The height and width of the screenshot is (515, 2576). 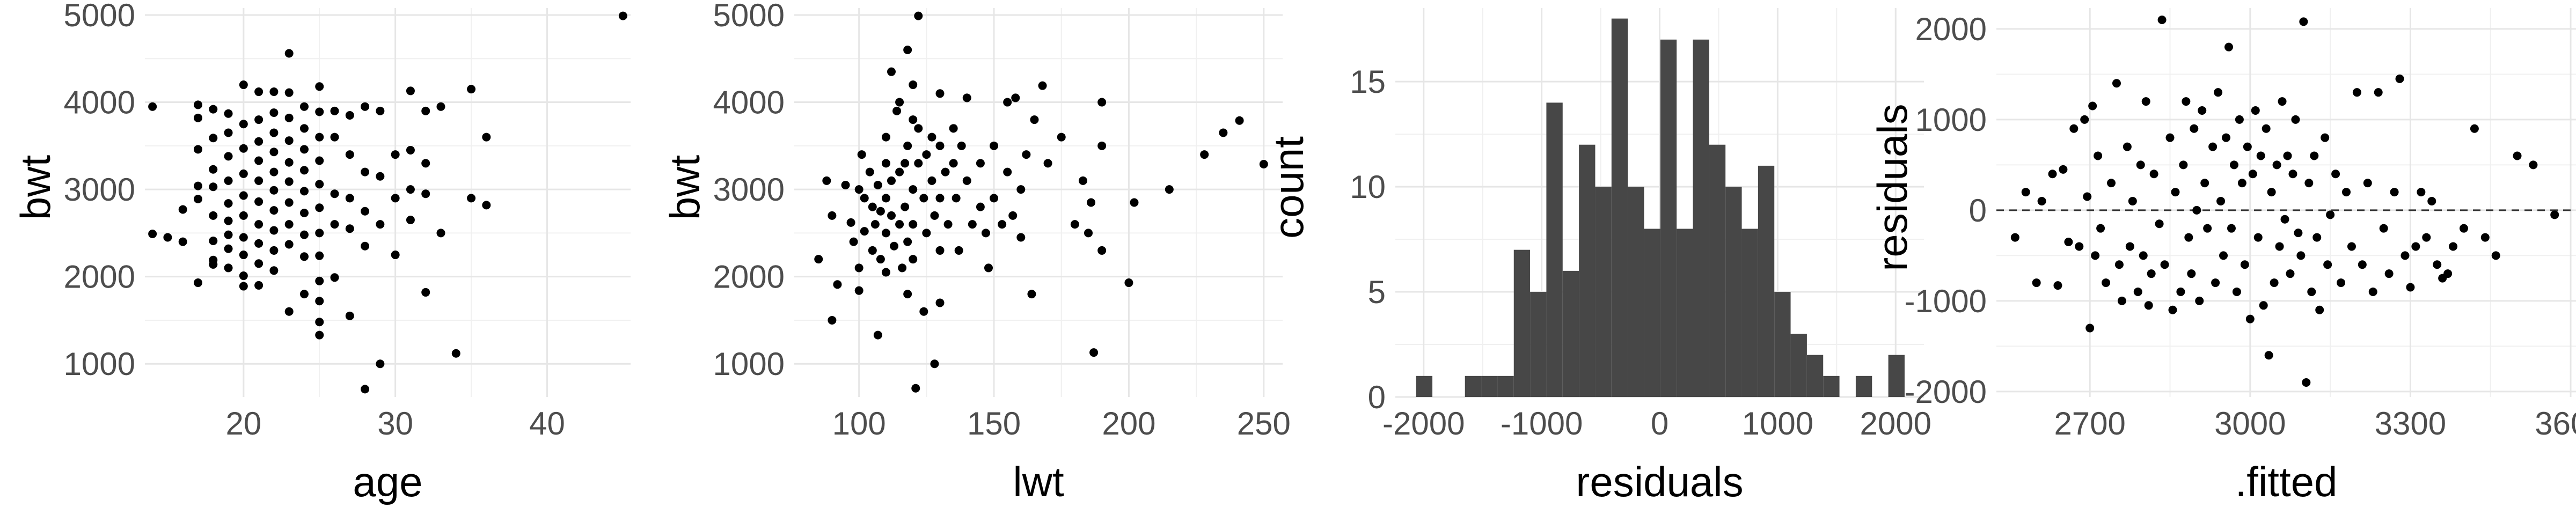 I want to click on panel-residuals-histogram-y-ticks: 0 5 10 15, so click(x=1368, y=240).